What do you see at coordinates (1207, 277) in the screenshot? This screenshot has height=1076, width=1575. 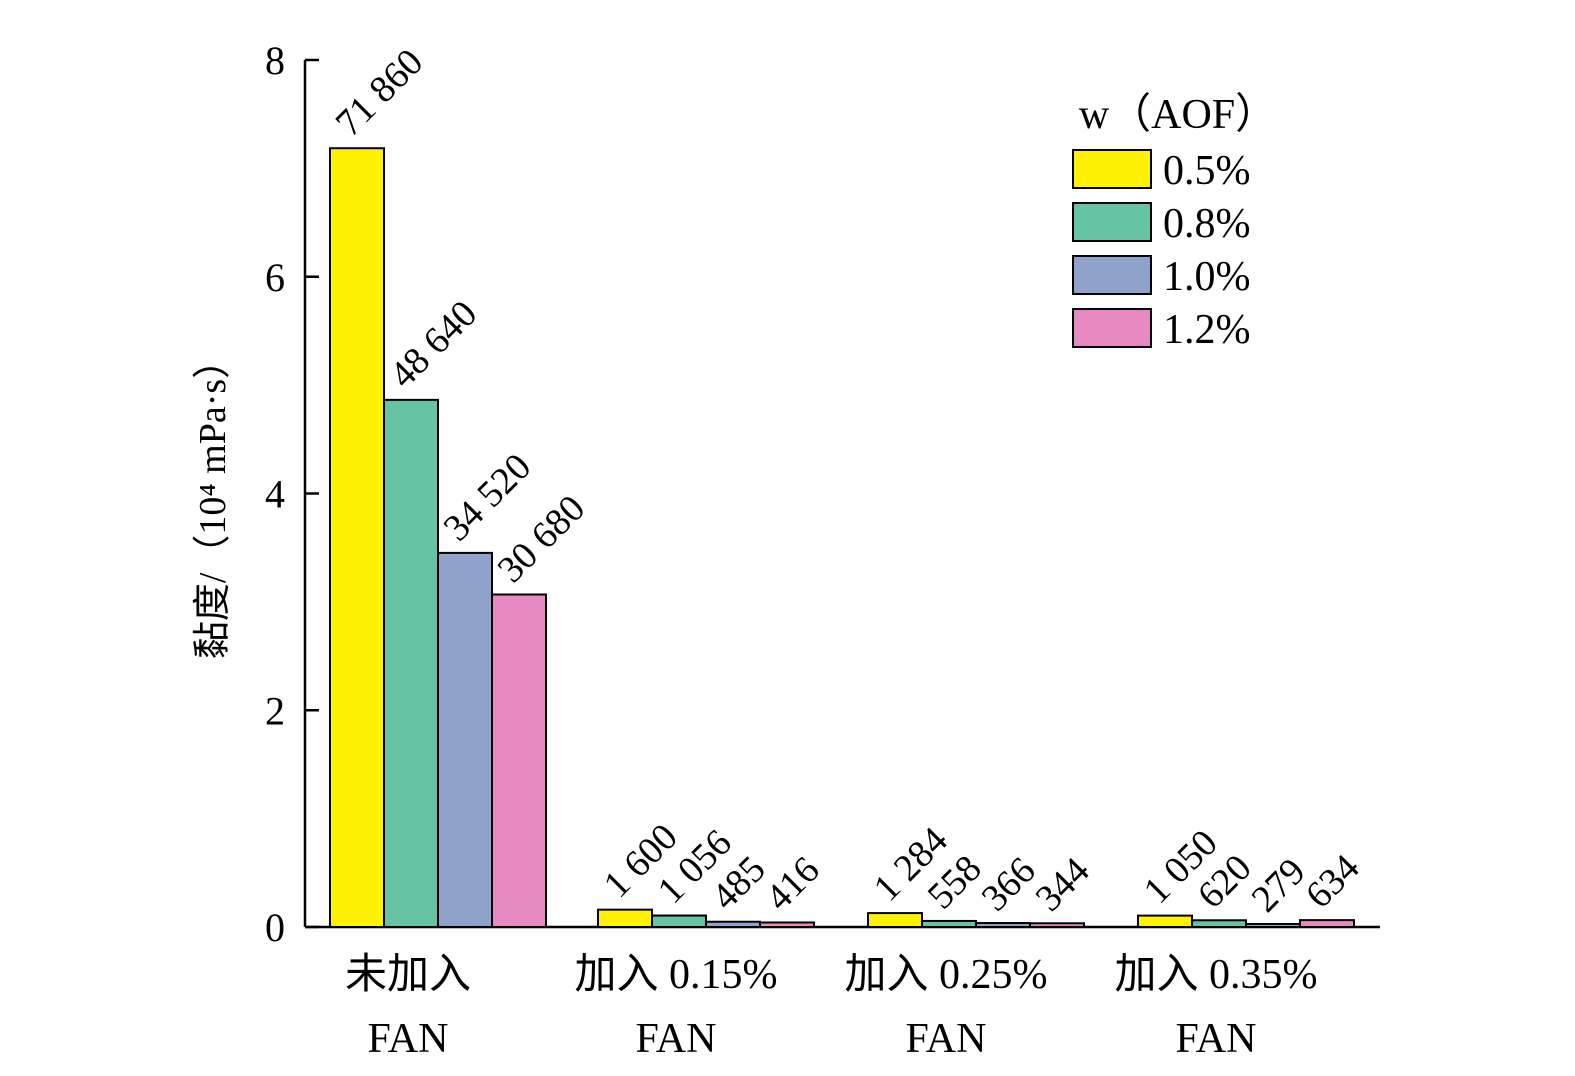 I see `legend-label: 1.0%` at bounding box center [1207, 277].